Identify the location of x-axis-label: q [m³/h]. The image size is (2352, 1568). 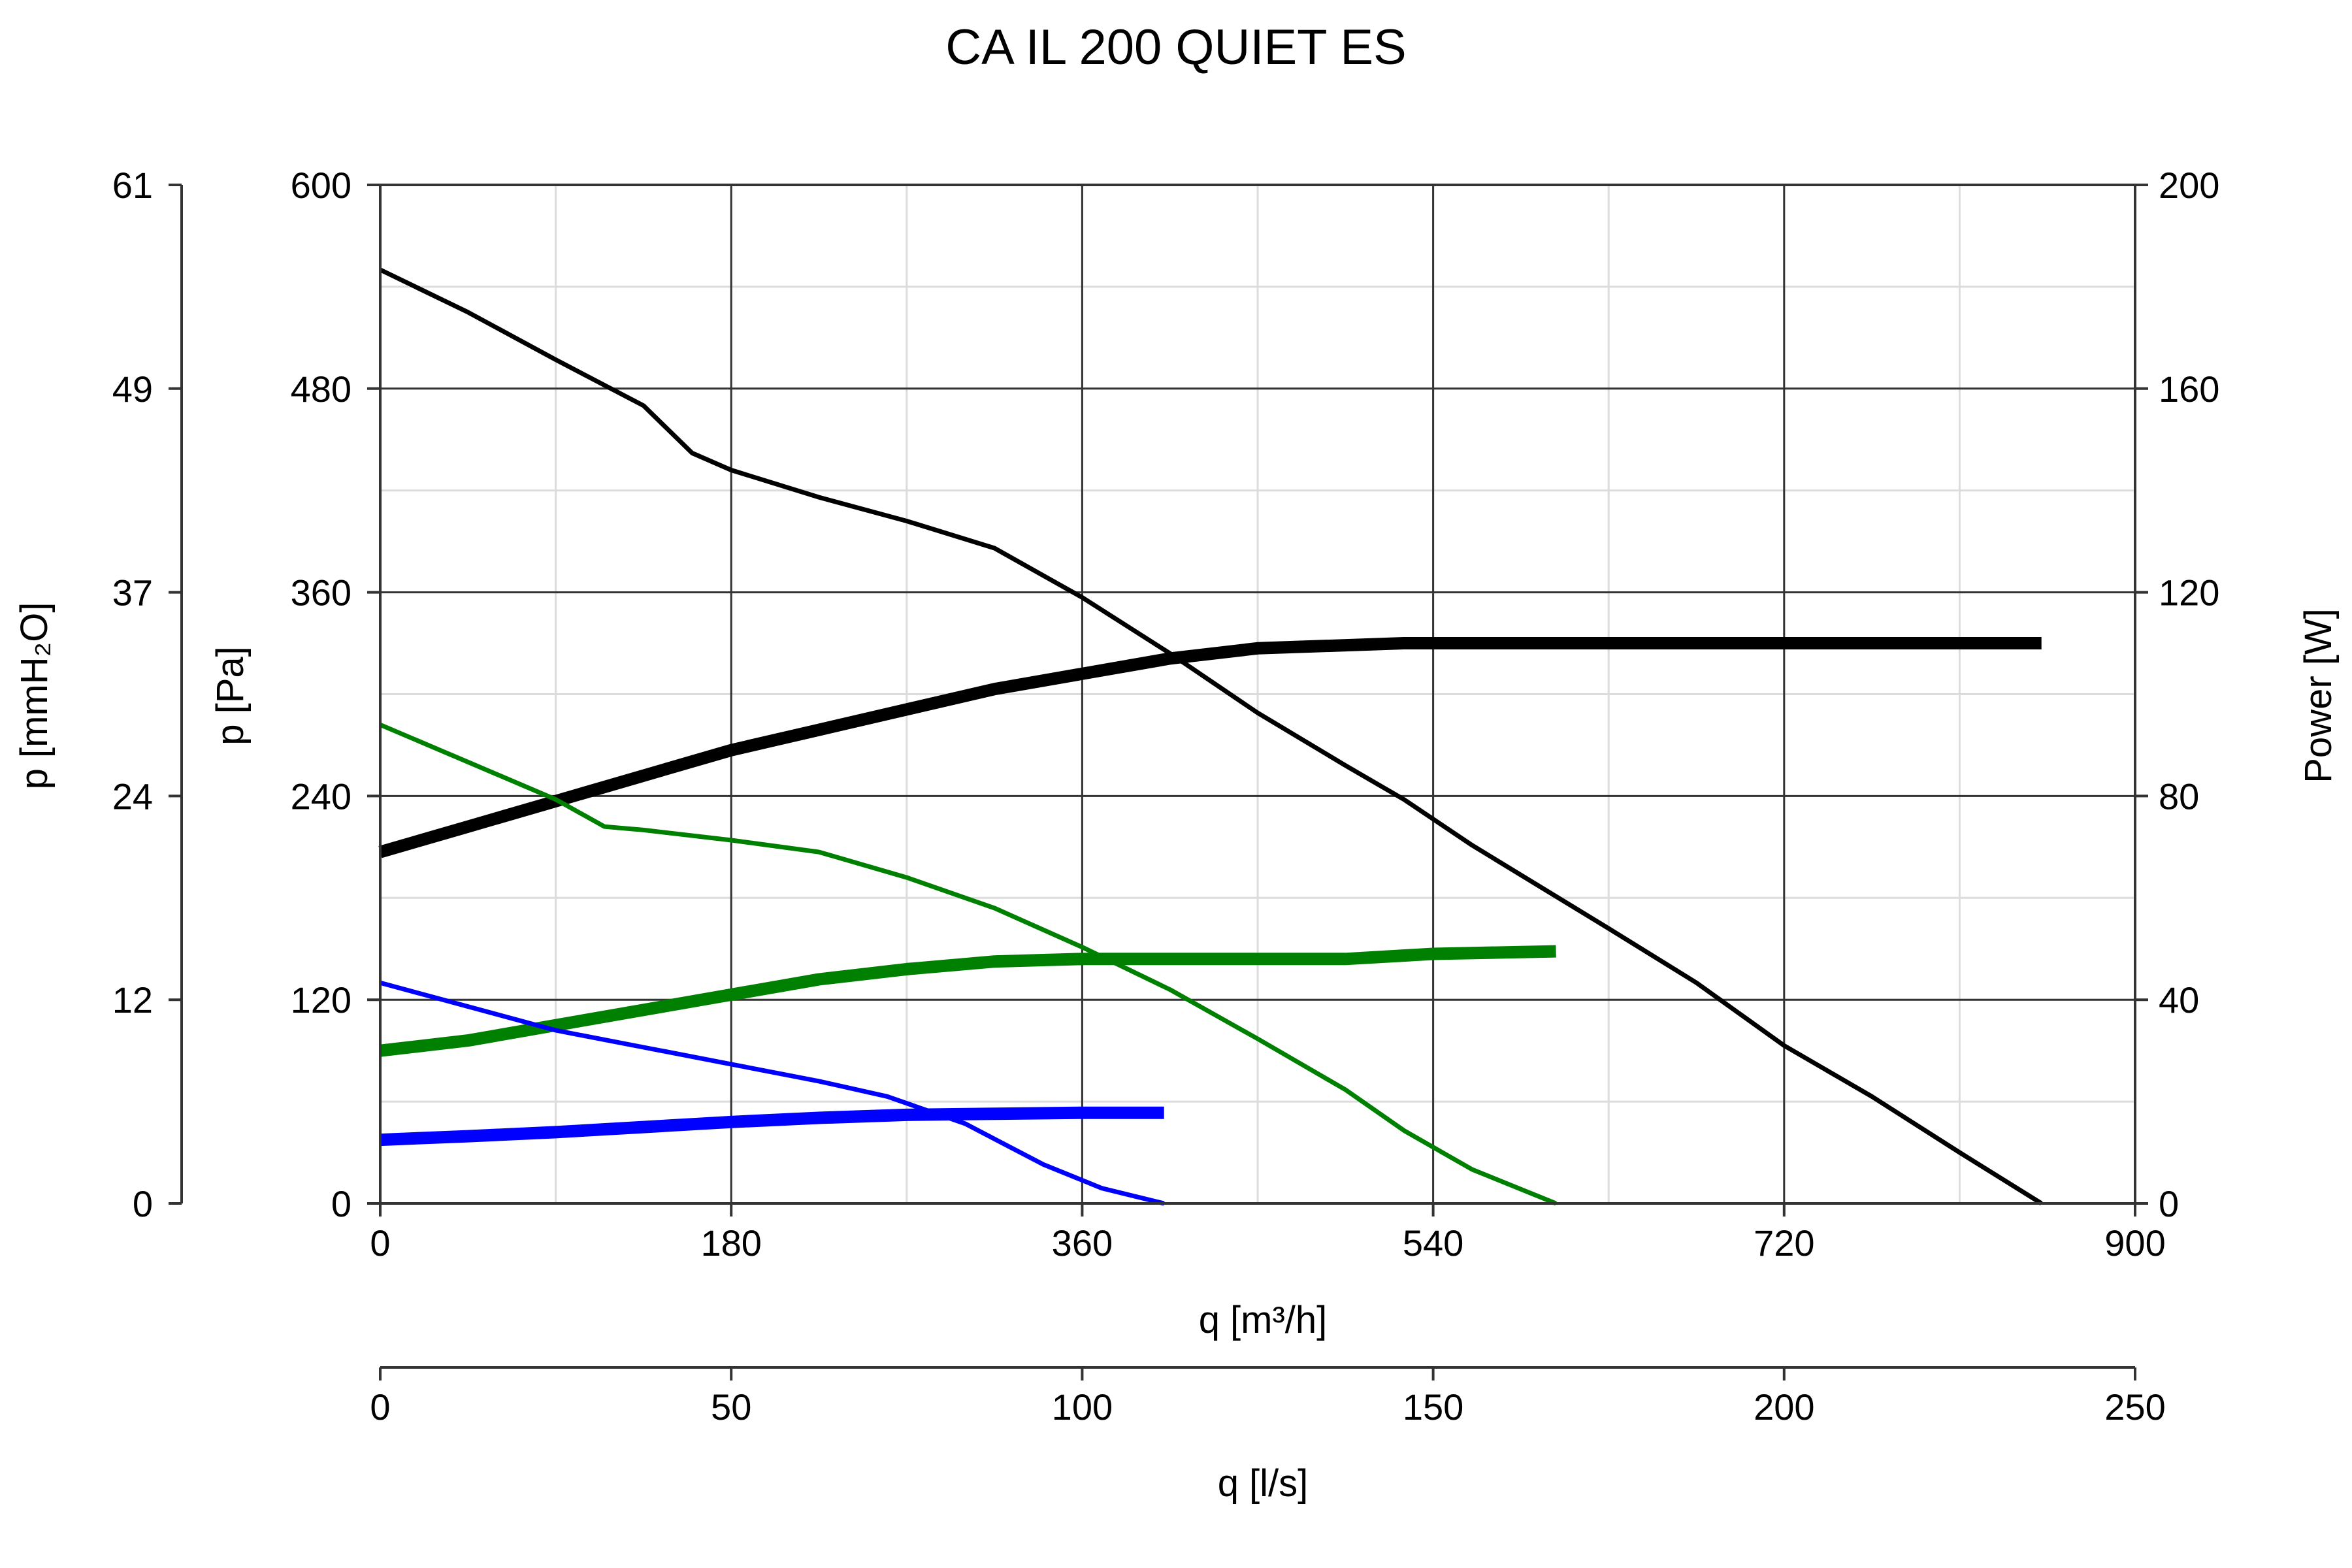
(1263, 1320).